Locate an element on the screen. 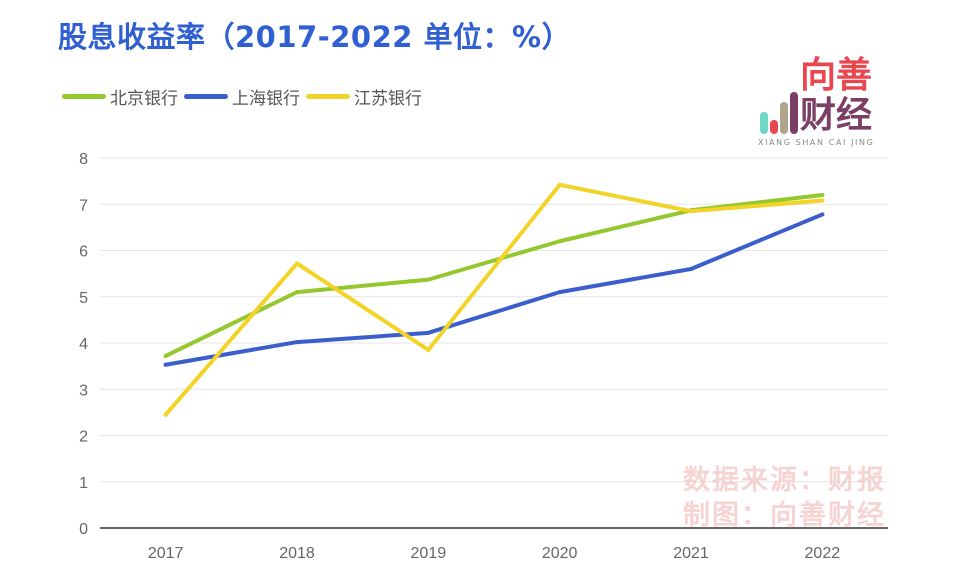  legend-label-shanghai-bank: 上海银行 is located at coordinates (266, 99).